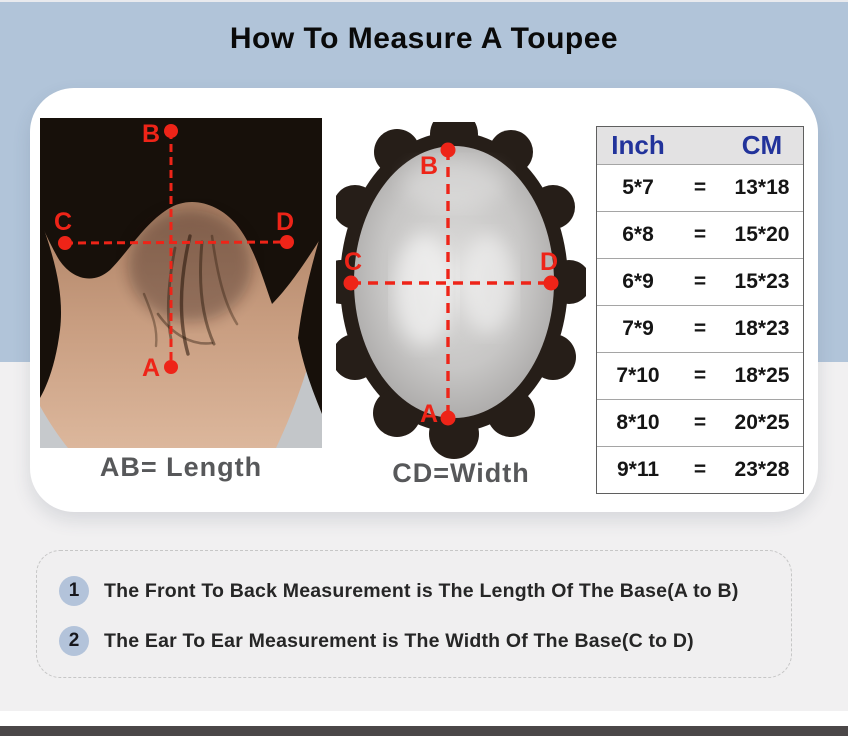 This screenshot has width=848, height=736. I want to click on toupee-highlights, so click(454, 252).